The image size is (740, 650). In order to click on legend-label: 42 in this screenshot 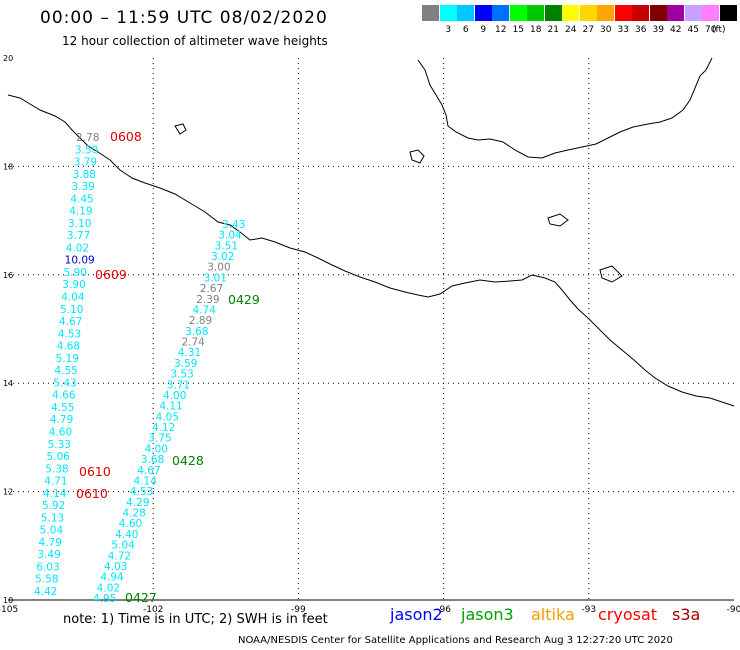, I will do `click(676, 30)`.